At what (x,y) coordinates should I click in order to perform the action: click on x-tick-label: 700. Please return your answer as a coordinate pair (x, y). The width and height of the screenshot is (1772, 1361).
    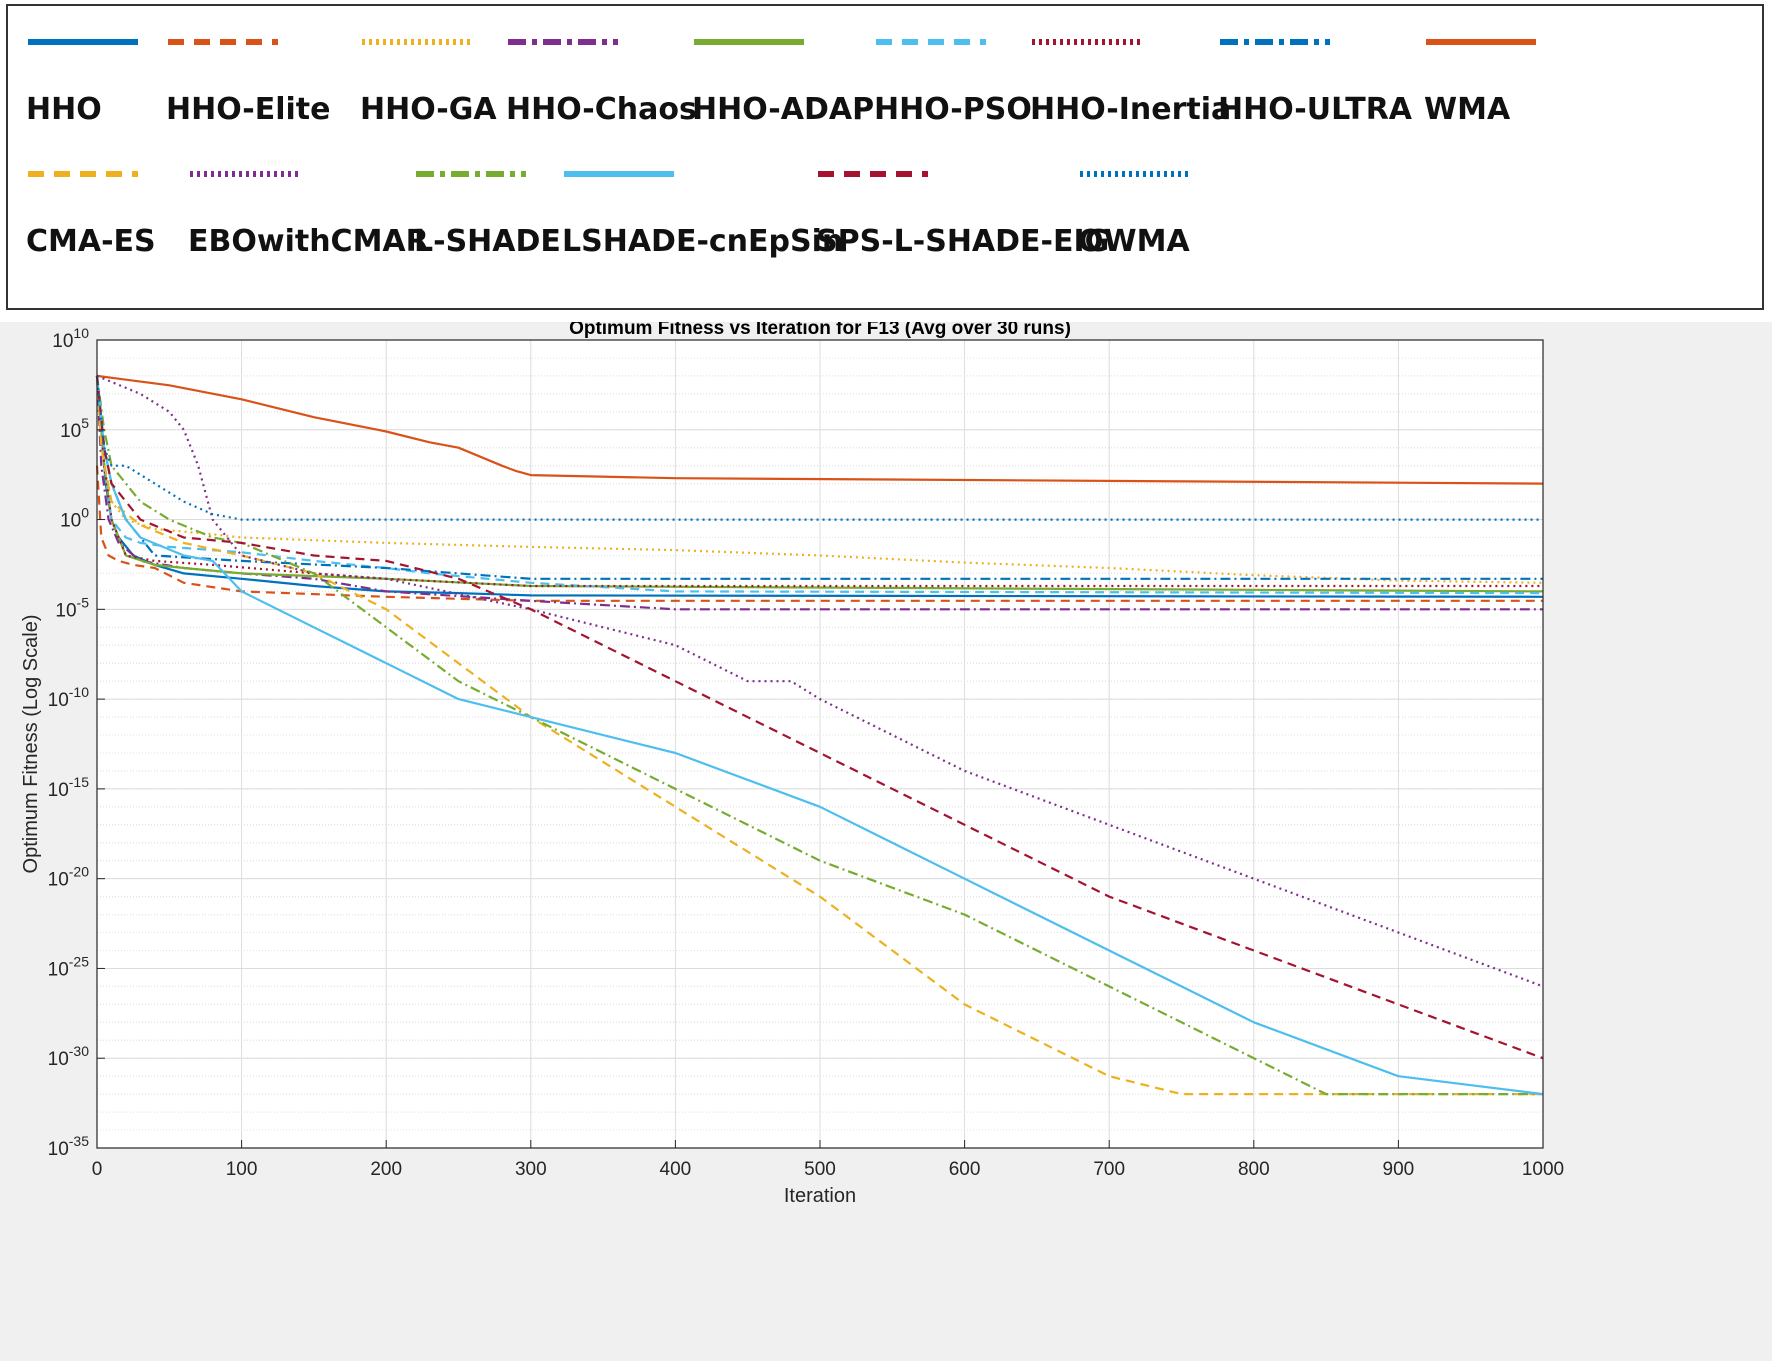
    Looking at the image, I should click on (1109, 1169).